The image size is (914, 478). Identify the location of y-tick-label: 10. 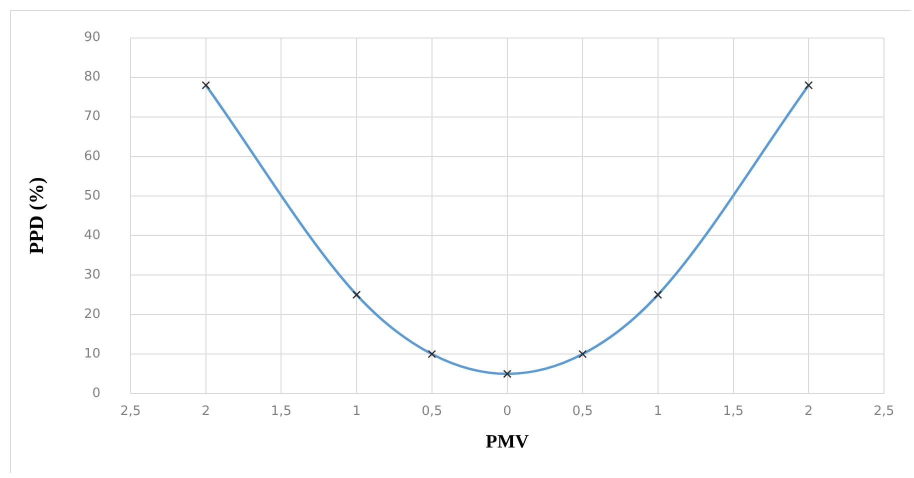
(92, 354).